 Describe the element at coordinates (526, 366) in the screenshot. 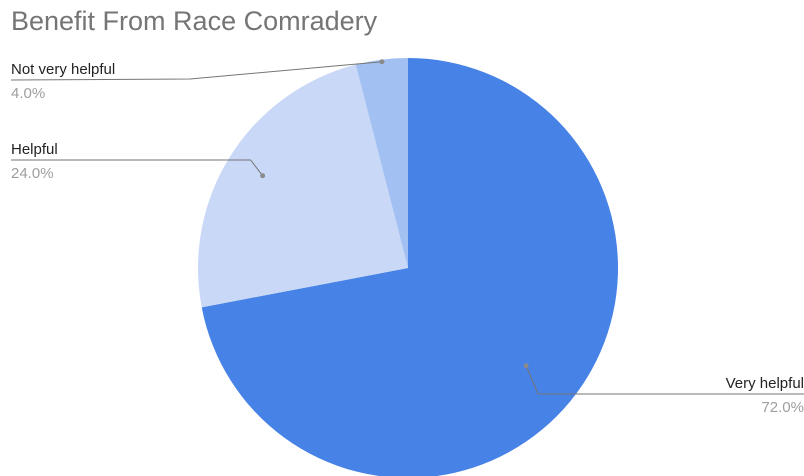

I see `leader-dot-very-helpful` at that location.